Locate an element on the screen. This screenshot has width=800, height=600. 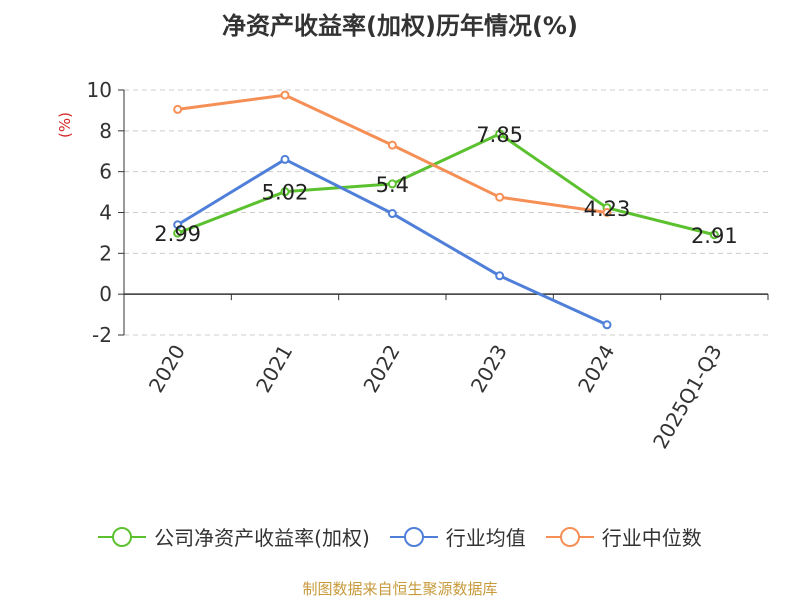
data-label: 2.91 is located at coordinates (714, 236).